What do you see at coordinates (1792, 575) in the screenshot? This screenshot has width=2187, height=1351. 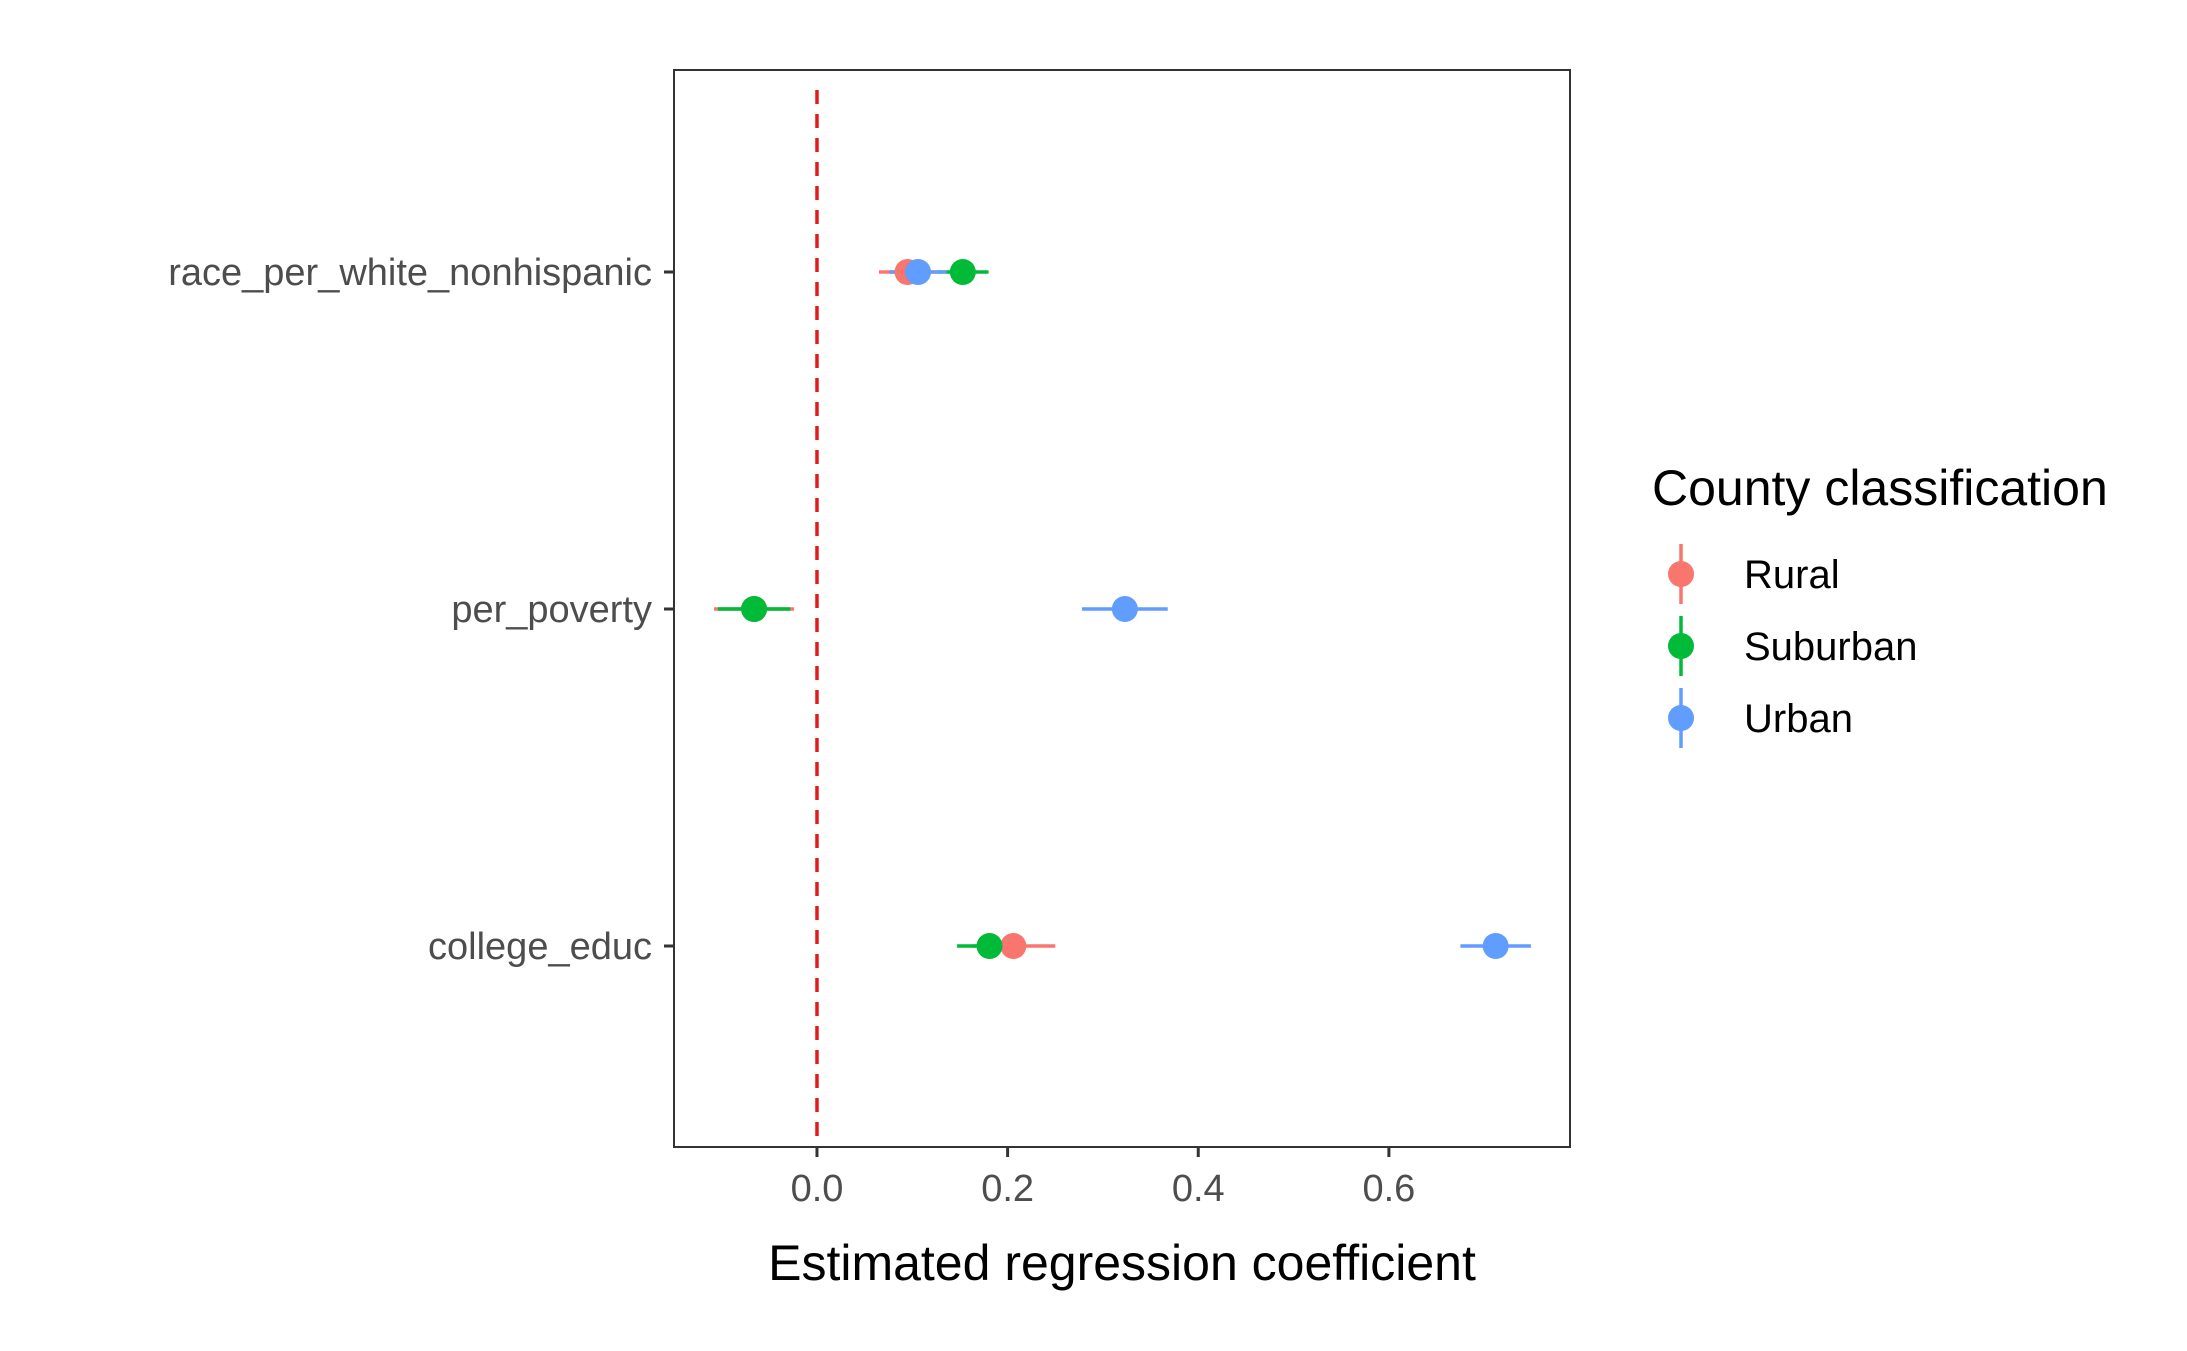 I see `legend-label: Rural` at bounding box center [1792, 575].